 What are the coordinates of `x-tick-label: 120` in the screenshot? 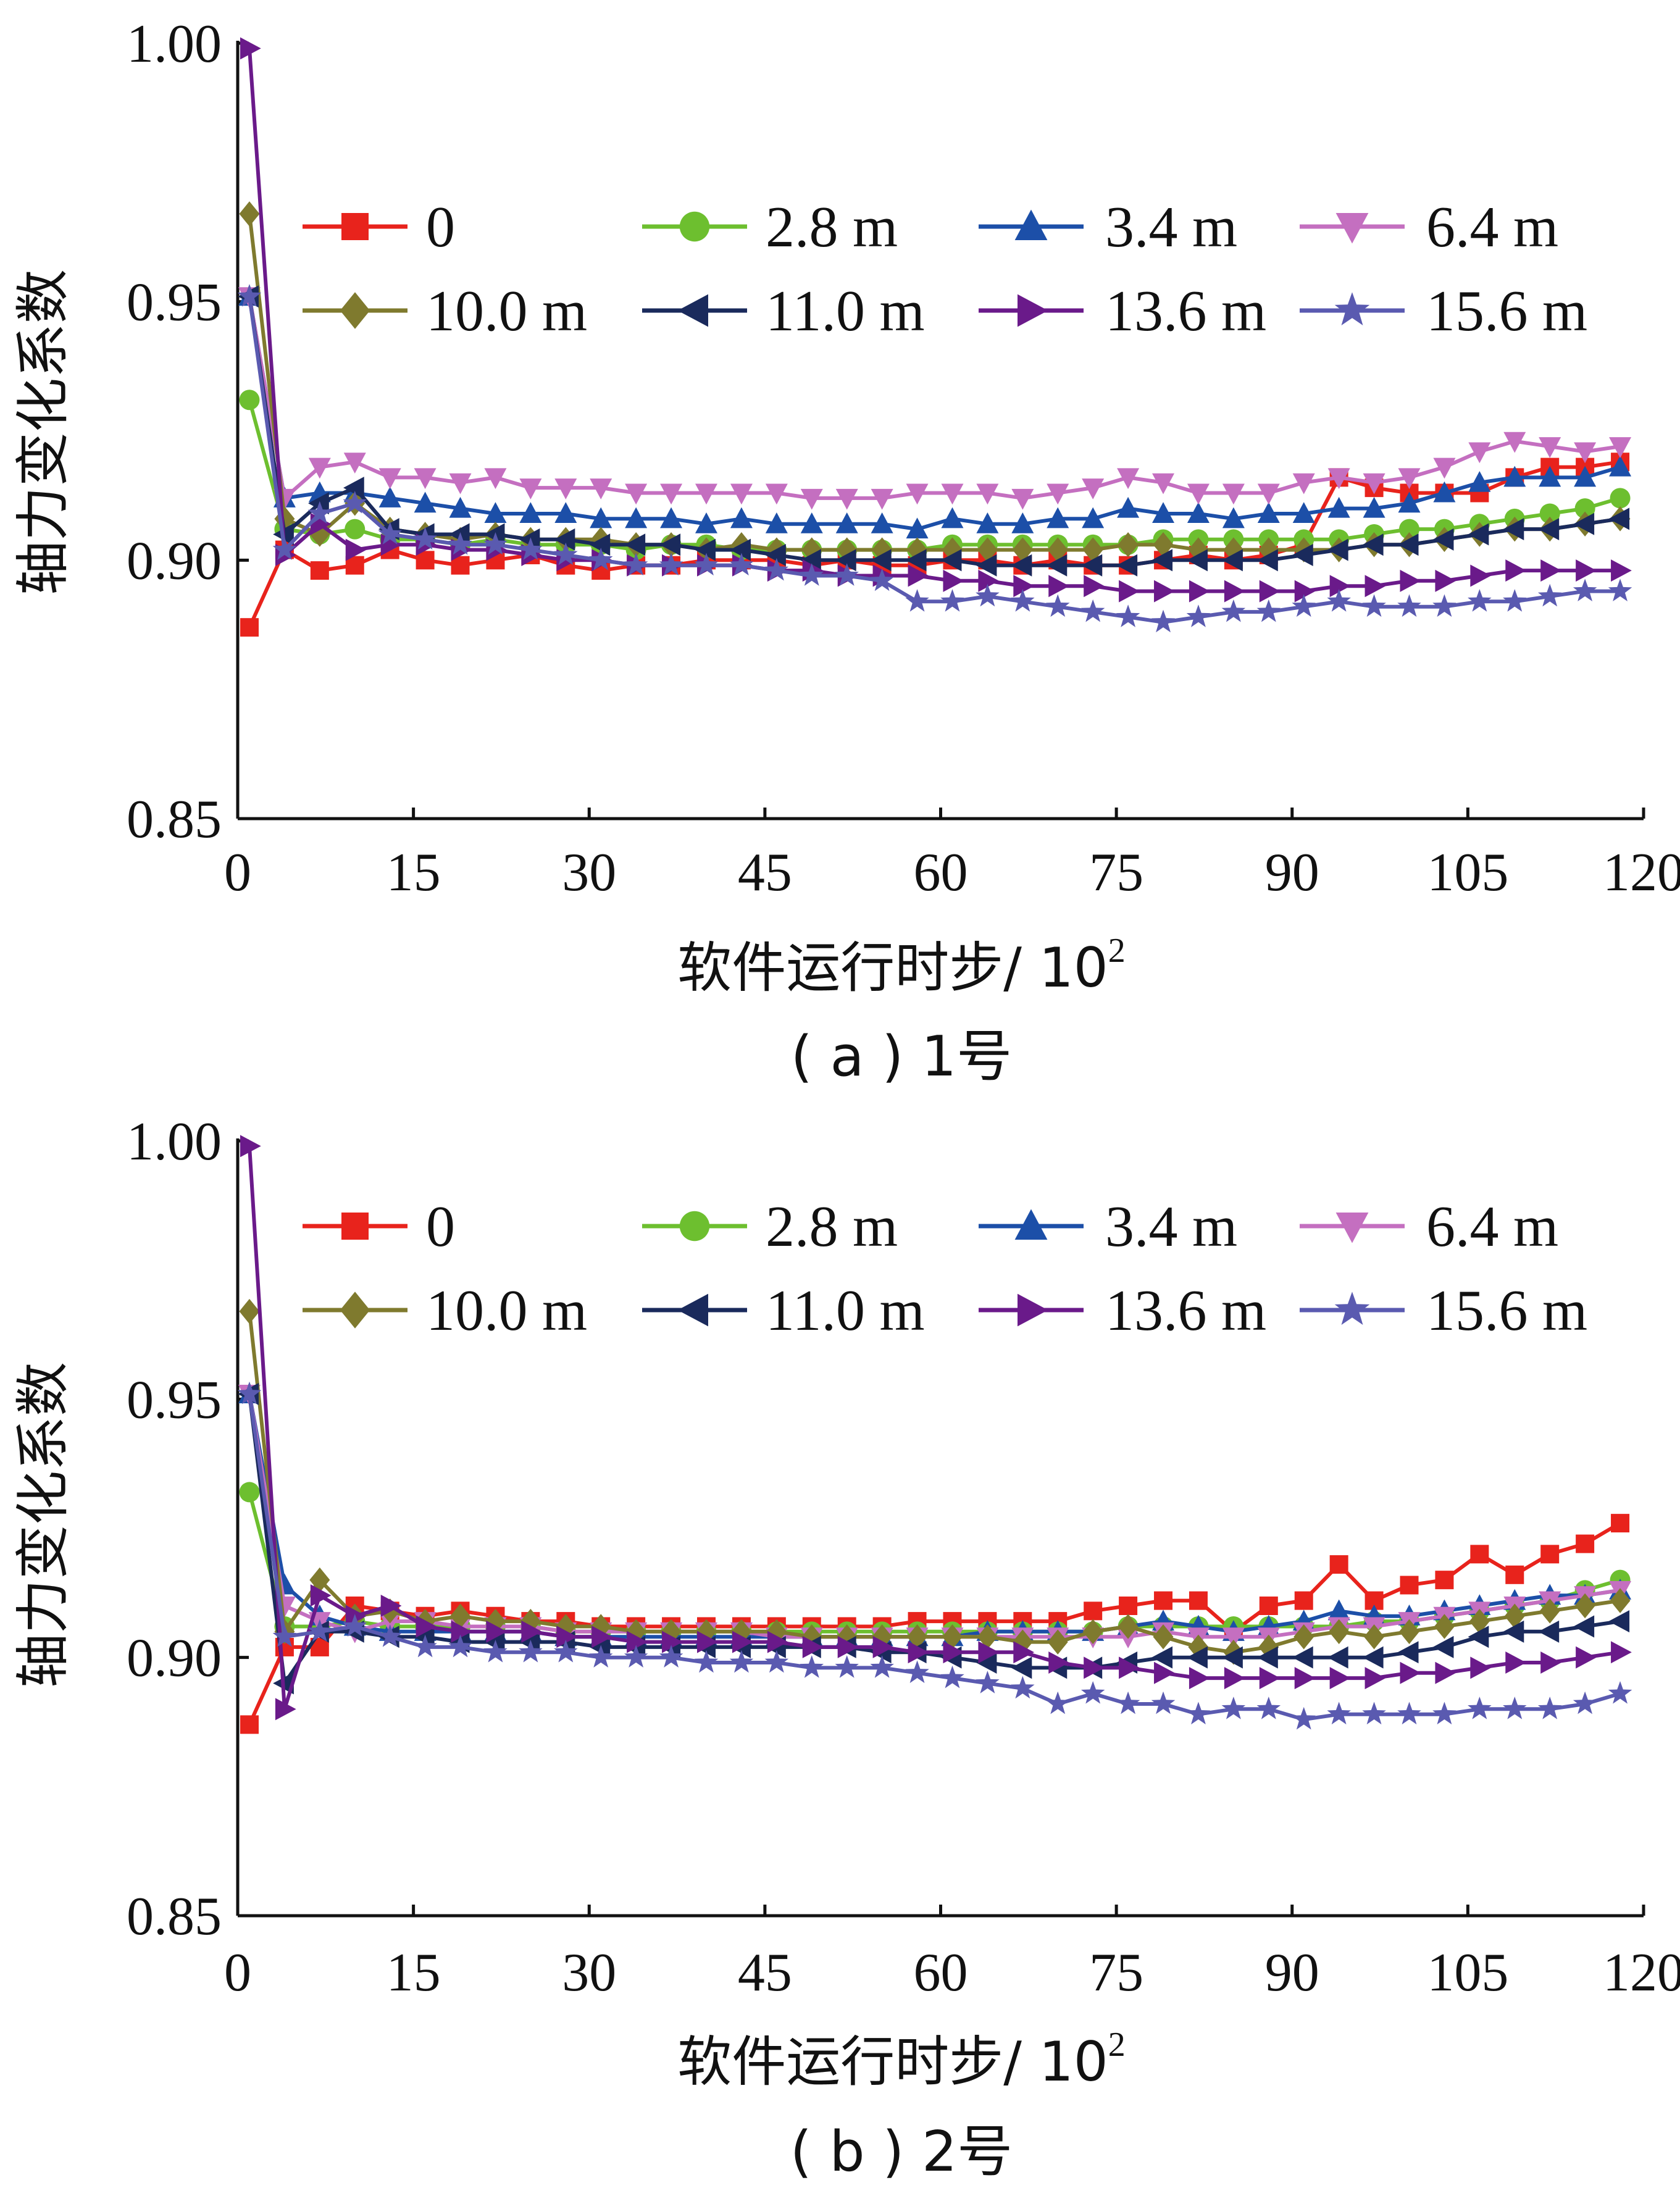 It's located at (1642, 873).